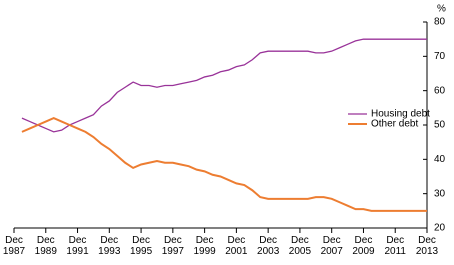 The width and height of the screenshot is (454, 265). I want to click on x-tick-label: Dec 1993, so click(109, 246).